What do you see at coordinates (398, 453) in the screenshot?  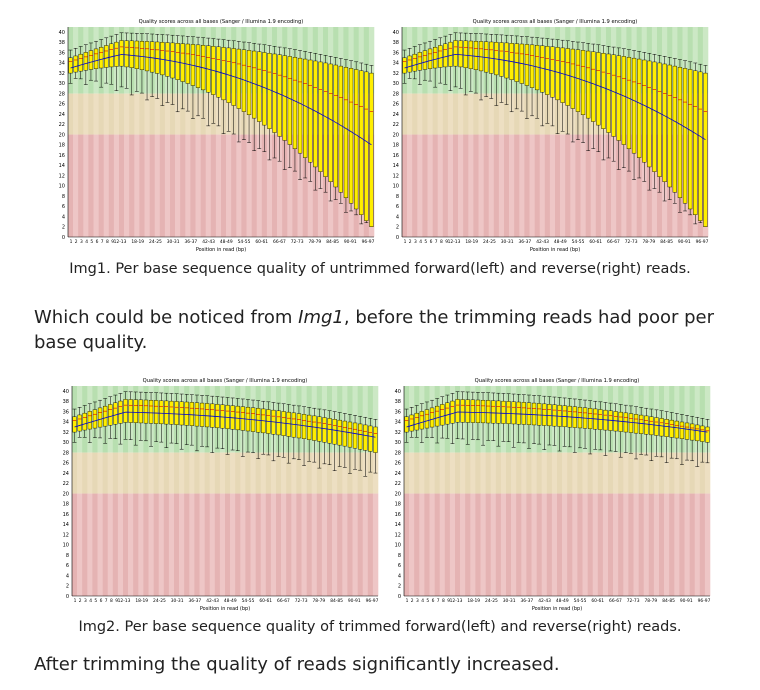 I see `y-tick-label: 28` at bounding box center [398, 453].